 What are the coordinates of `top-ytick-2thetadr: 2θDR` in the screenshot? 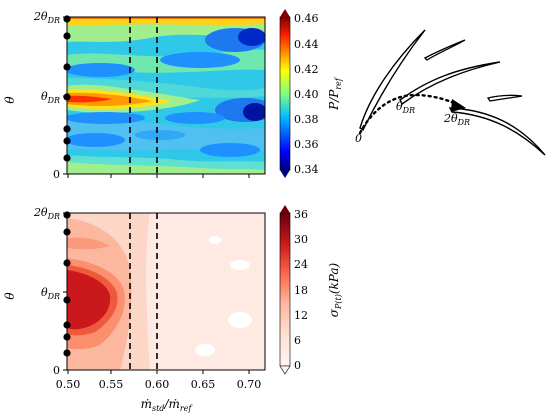 It's located at (46, 17).